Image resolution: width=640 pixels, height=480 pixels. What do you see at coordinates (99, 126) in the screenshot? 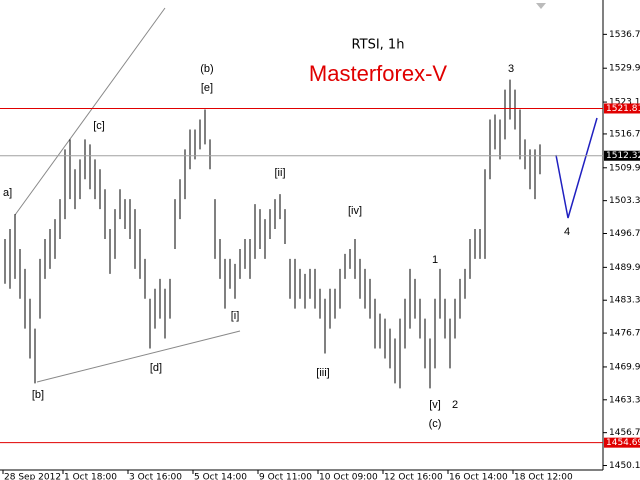
I see `wave-label: [c]` at bounding box center [99, 126].